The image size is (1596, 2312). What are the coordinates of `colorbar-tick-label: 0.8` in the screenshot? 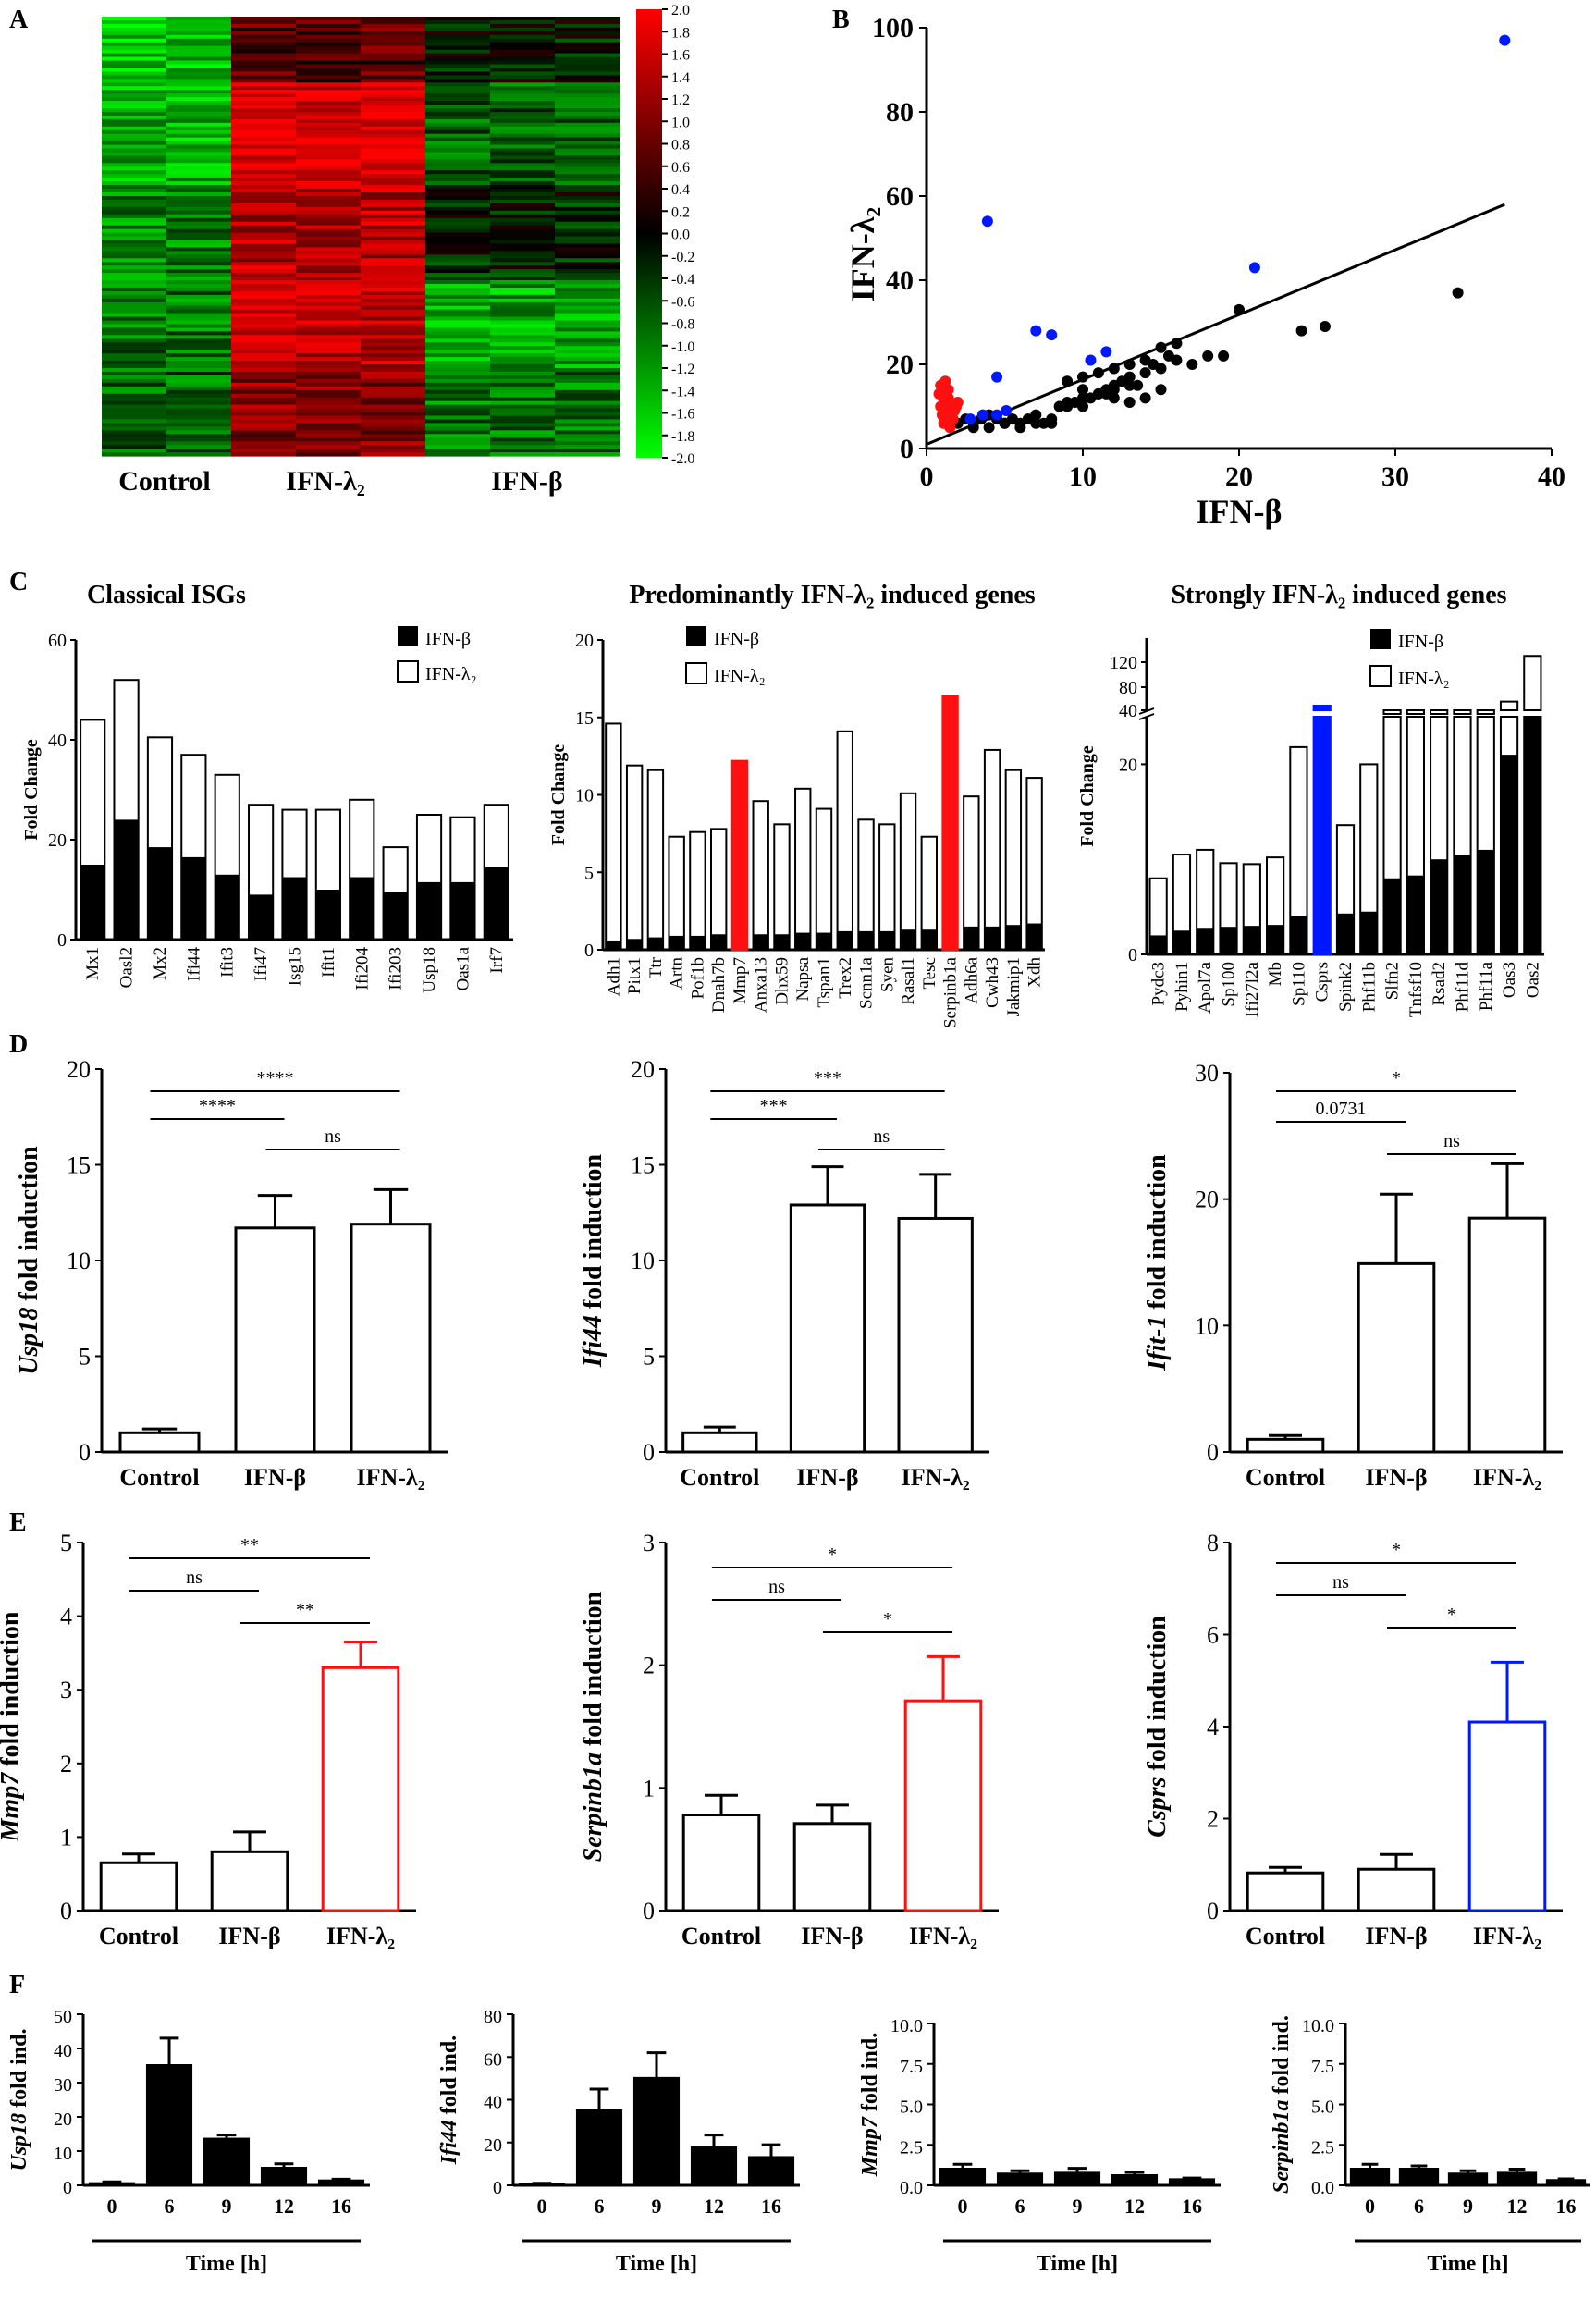 It's located at (680, 146).